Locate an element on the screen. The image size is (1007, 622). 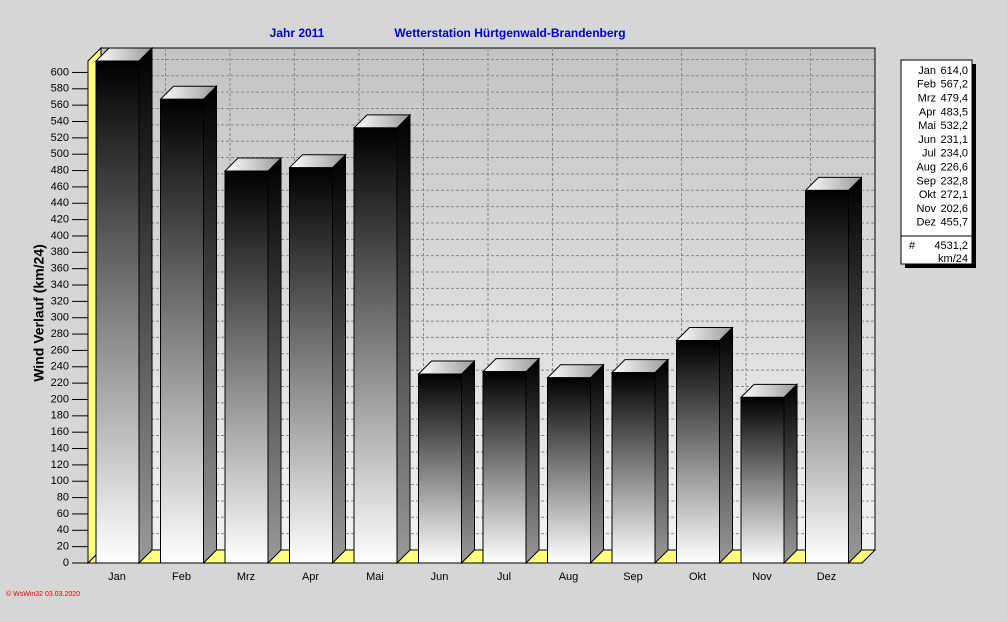
chart-subtitle: Wetterstation Hürtgenwald-Brandenberg is located at coordinates (509, 33).